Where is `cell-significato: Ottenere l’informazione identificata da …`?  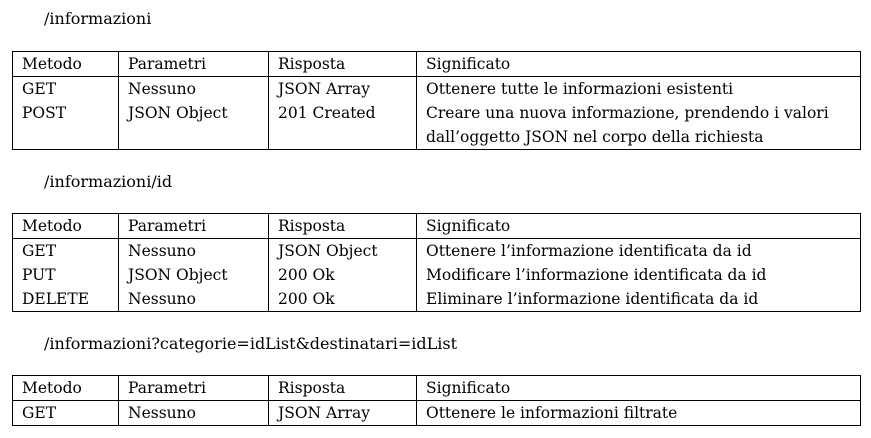
cell-significato: Ottenere l’informazione identificata da … is located at coordinates (638, 250).